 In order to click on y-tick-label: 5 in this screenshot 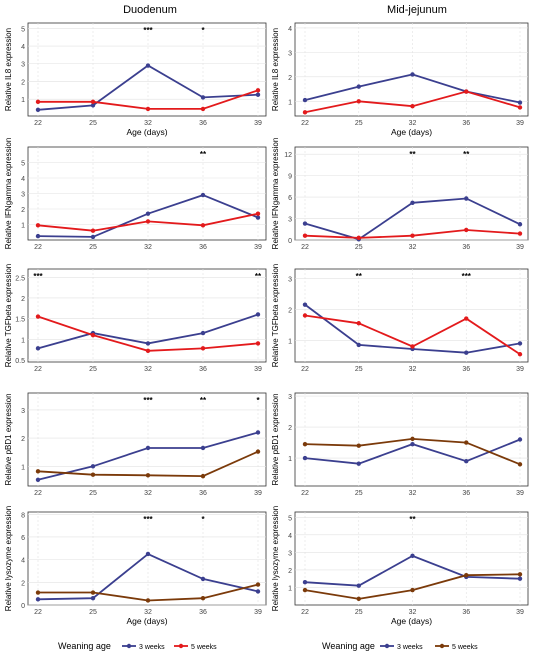, I will do `click(23, 164)`.